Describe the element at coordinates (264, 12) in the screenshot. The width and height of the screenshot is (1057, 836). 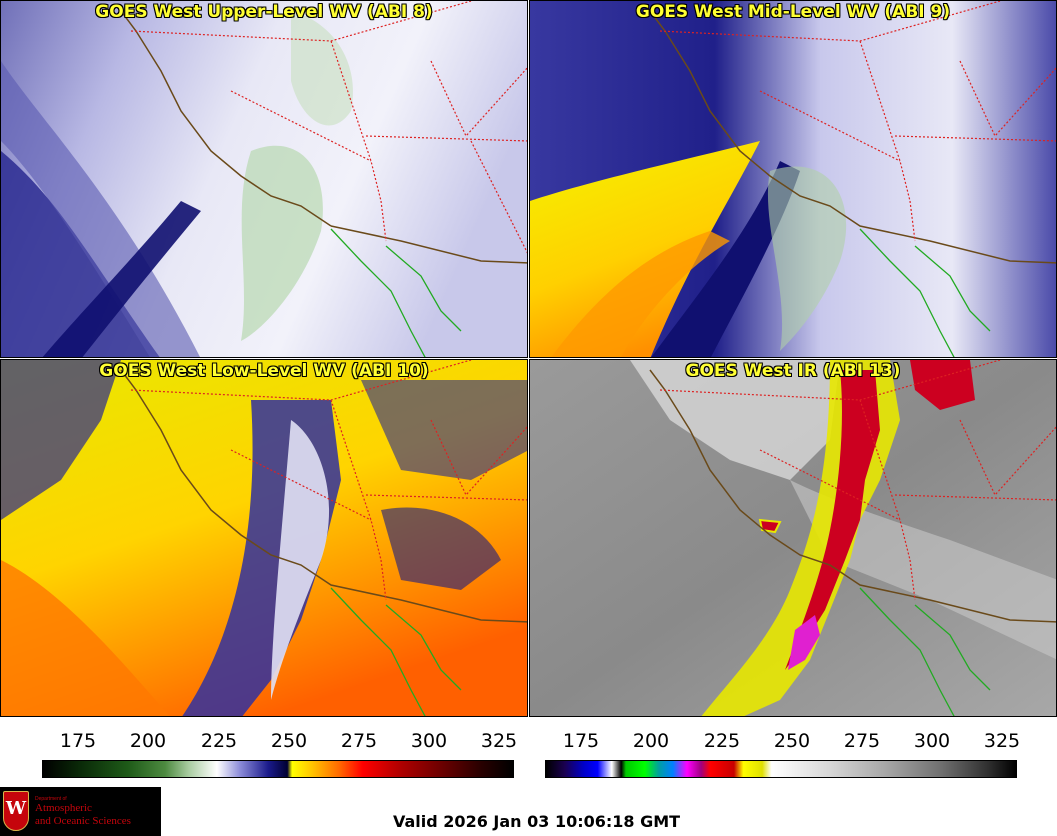
I see `panel-title: GOES West Upper-Level WV (ABI 8)` at that location.